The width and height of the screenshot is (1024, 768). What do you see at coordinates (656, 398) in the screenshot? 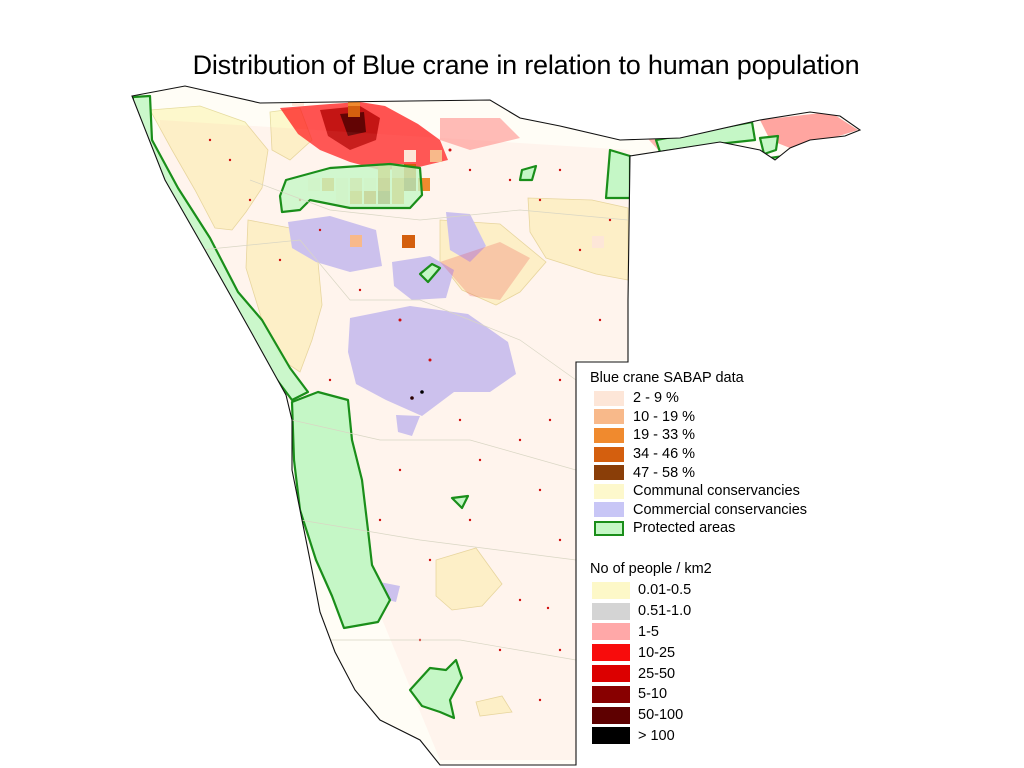
I see `legend-label: 2 - 9 %` at bounding box center [656, 398].